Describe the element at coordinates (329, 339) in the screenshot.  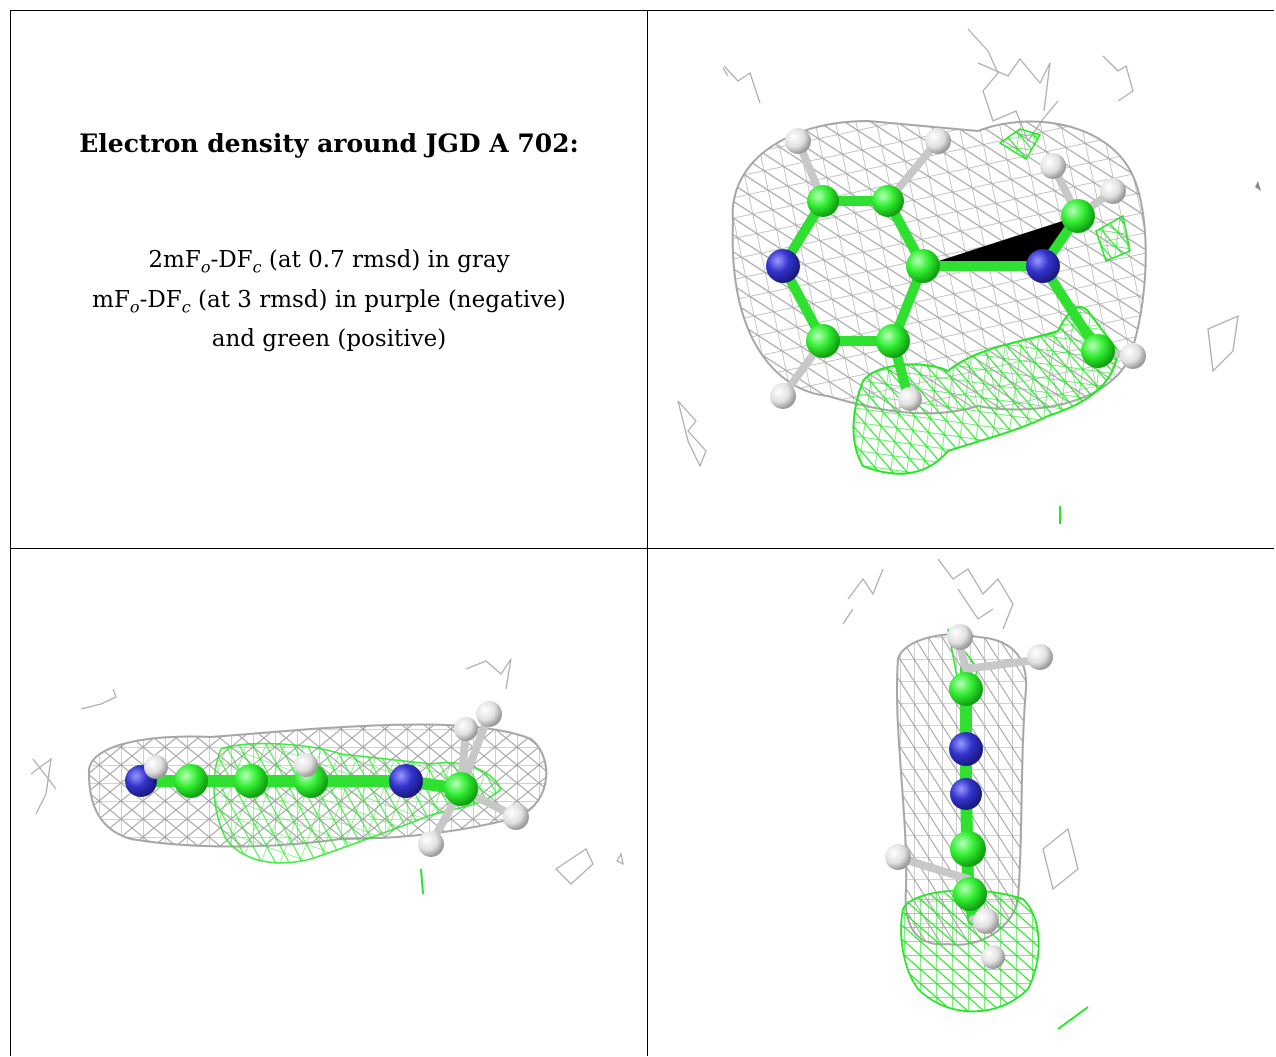
I see `caption-line-green: and green (positive)` at that location.